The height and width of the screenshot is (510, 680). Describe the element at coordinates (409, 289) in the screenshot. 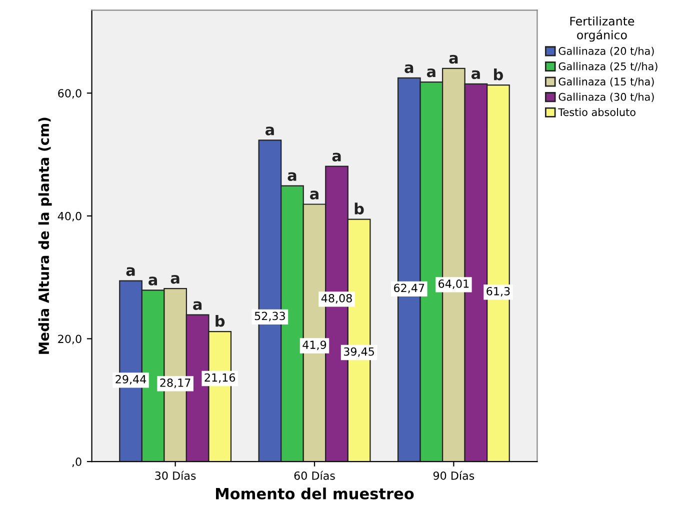

I see `data-label: 62,47` at that location.